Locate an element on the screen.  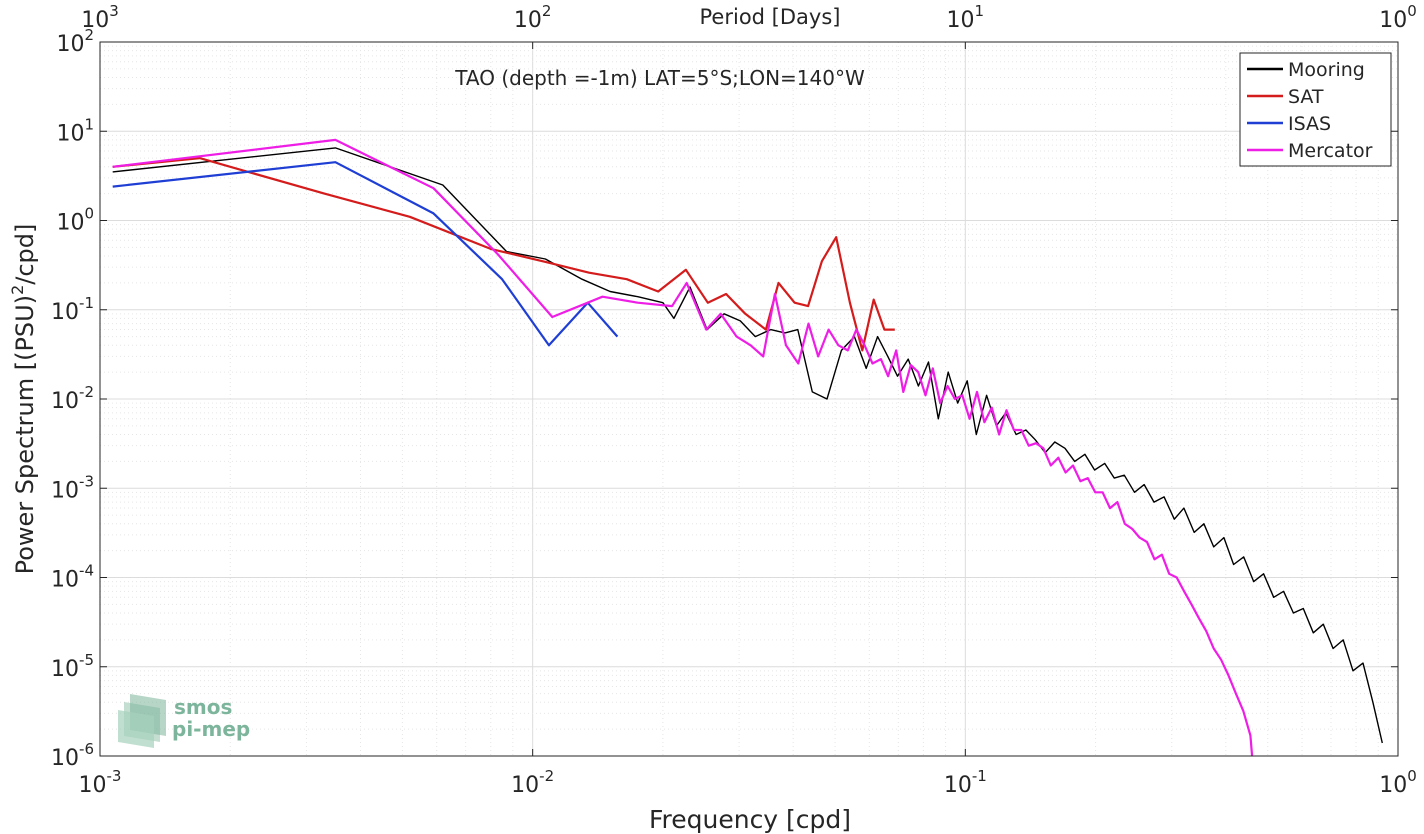
y-axis-label-tail: /cpd] is located at coordinates (25, 254).